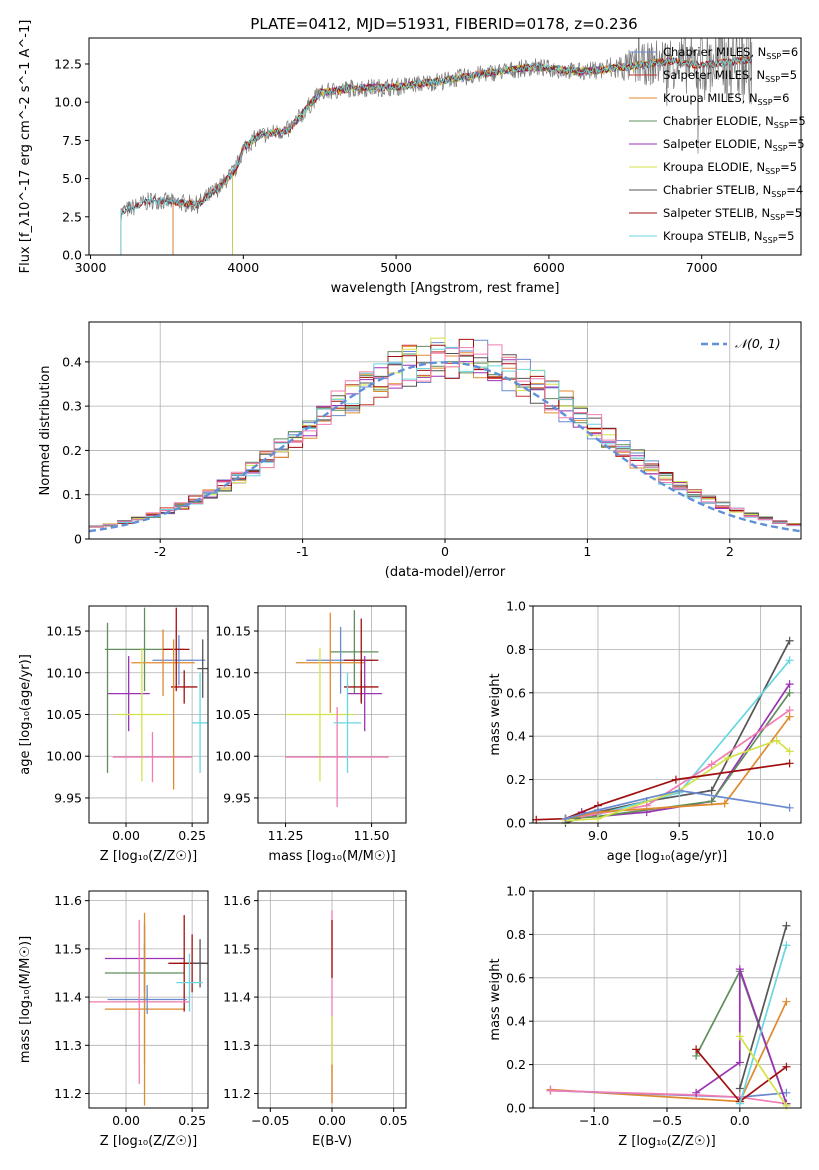 The image size is (819, 1170). Describe the element at coordinates (237, 900) in the screenshot. I see `y-tick-label: 11.6` at that location.